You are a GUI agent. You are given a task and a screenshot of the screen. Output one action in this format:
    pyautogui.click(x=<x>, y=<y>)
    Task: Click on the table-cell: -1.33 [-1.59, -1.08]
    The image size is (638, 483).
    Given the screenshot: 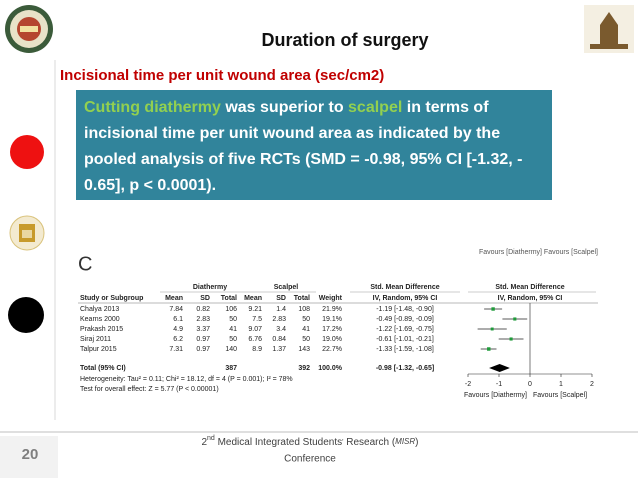 What is the action you would take?
    pyautogui.click(x=405, y=349)
    